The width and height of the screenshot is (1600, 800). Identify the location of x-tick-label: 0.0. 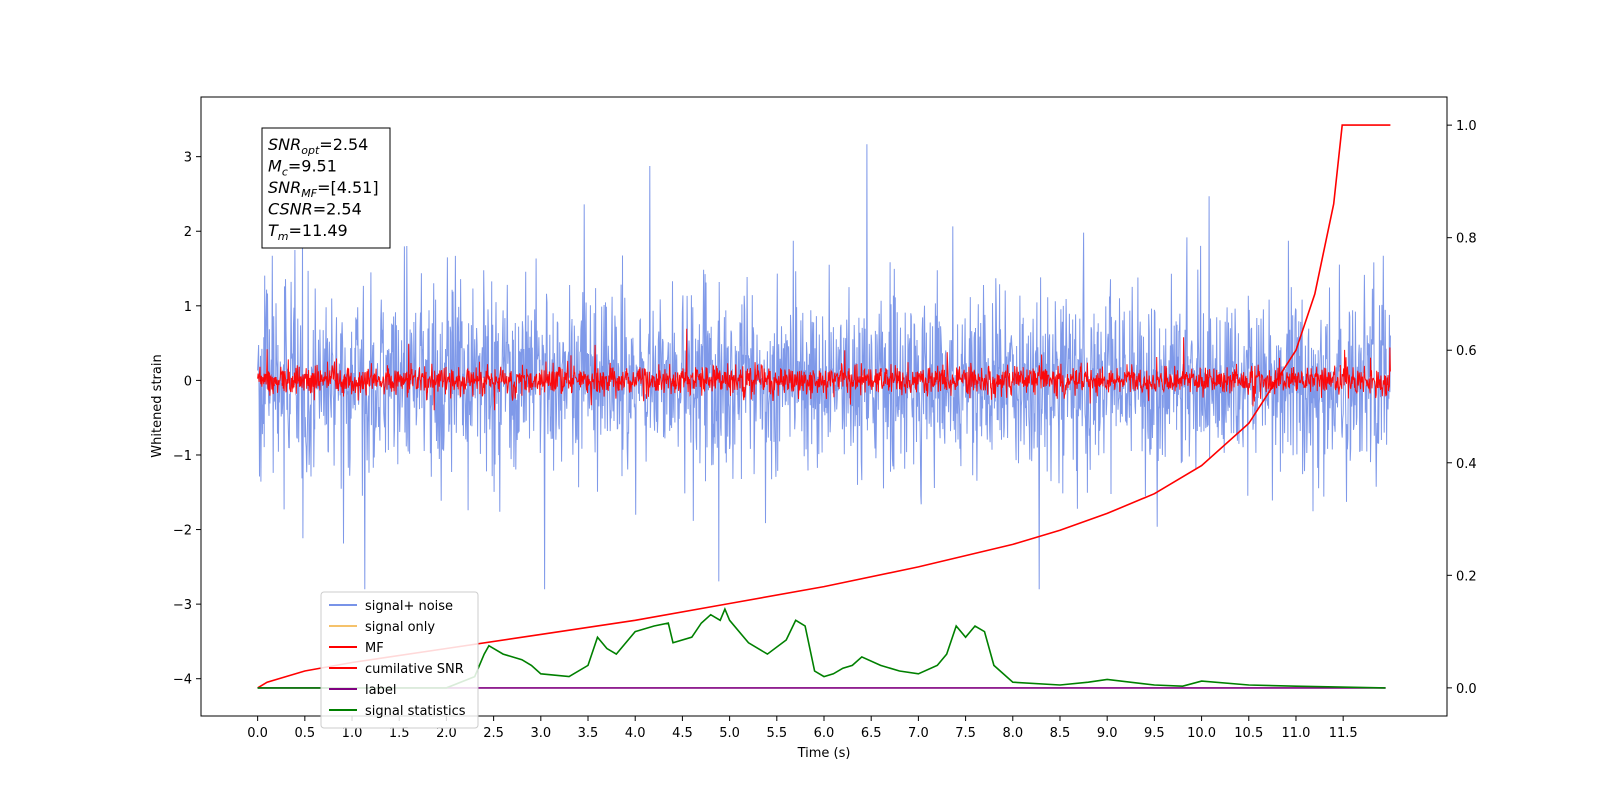
(257, 733).